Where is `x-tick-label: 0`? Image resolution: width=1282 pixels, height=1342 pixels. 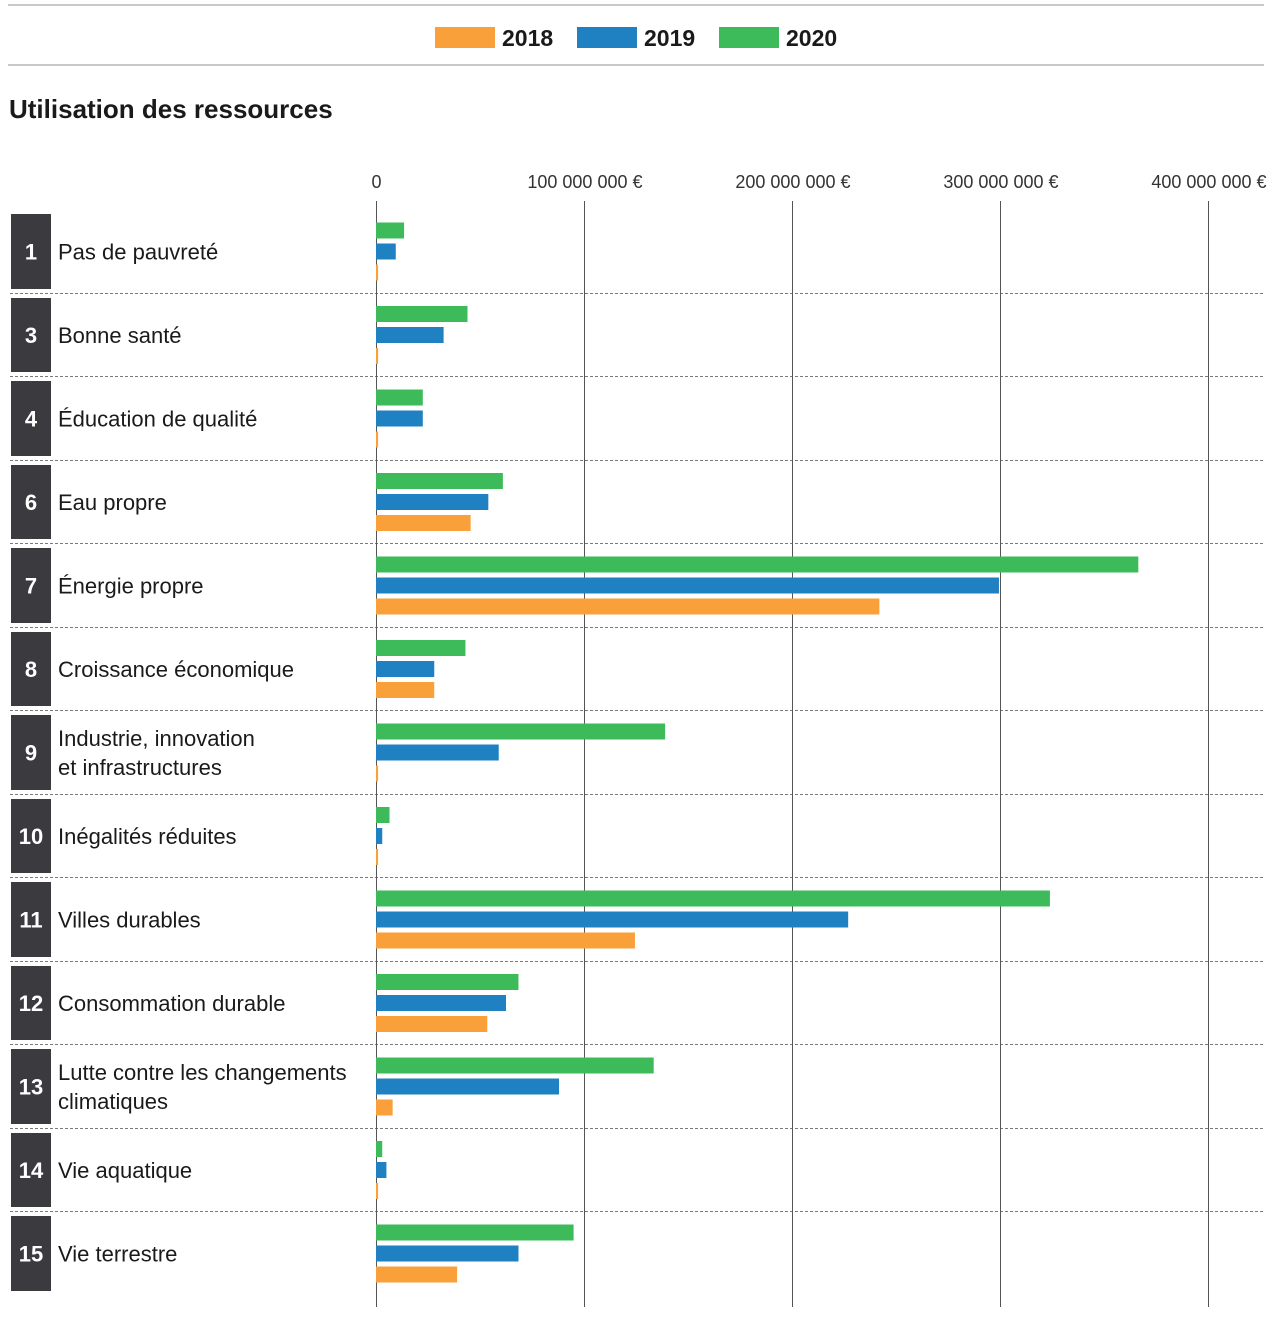
x-tick-label: 0 is located at coordinates (376, 182).